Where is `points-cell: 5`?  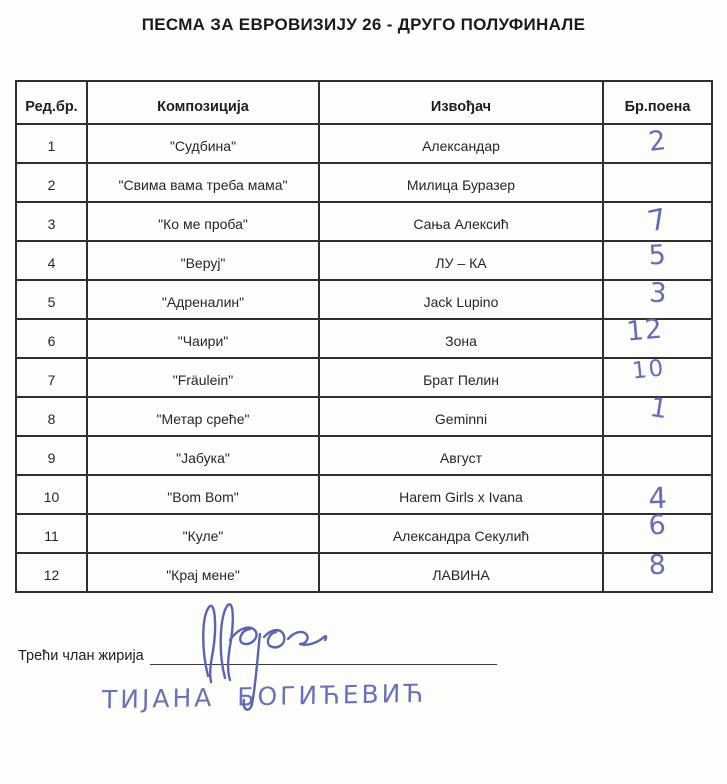
points-cell: 5 is located at coordinates (657, 260).